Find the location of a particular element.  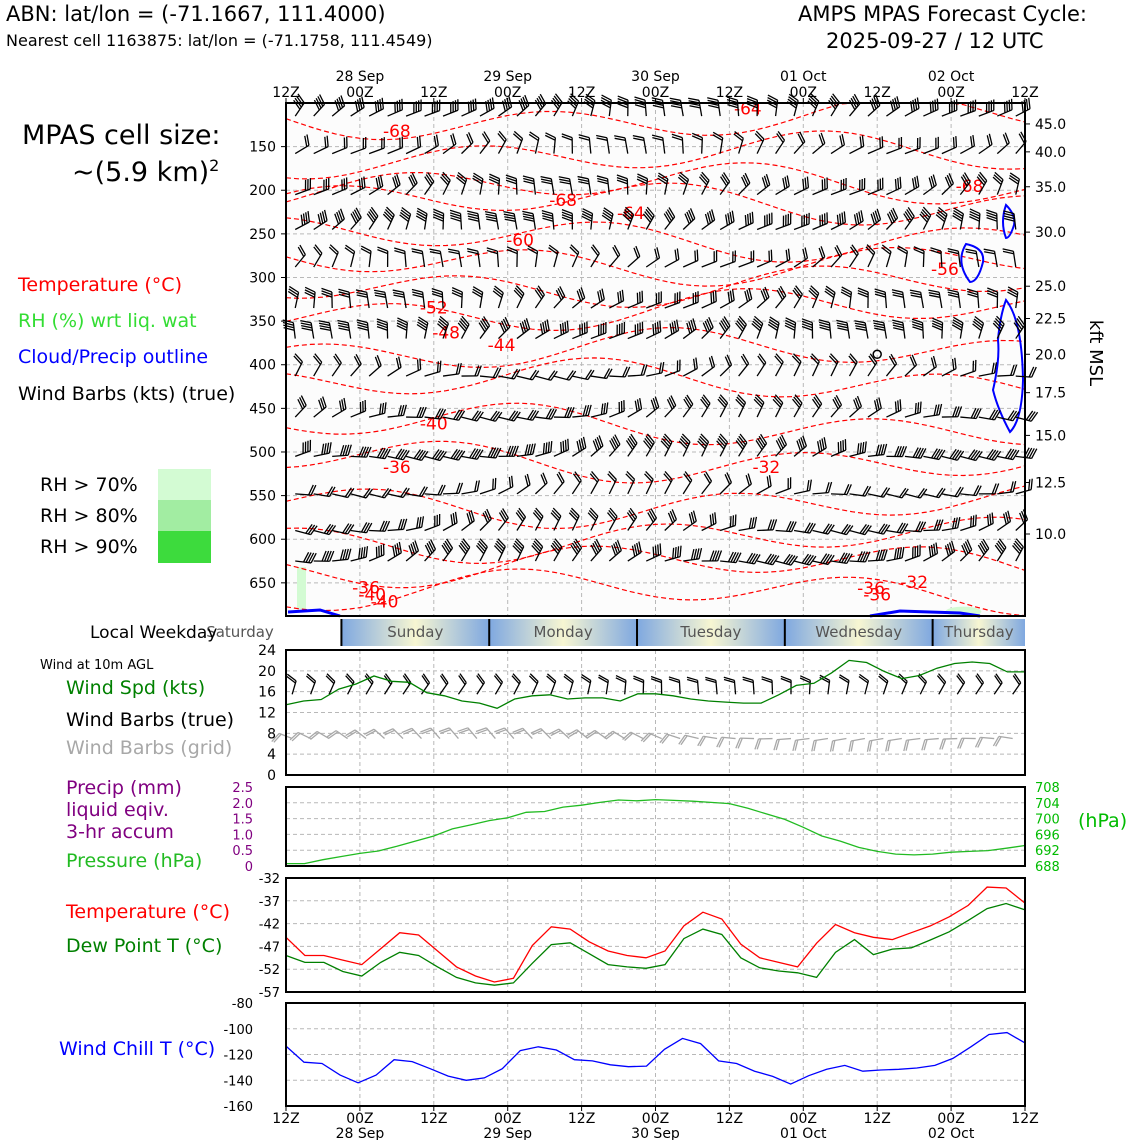

kft-tick-label: 17.5 is located at coordinates (1050, 394).